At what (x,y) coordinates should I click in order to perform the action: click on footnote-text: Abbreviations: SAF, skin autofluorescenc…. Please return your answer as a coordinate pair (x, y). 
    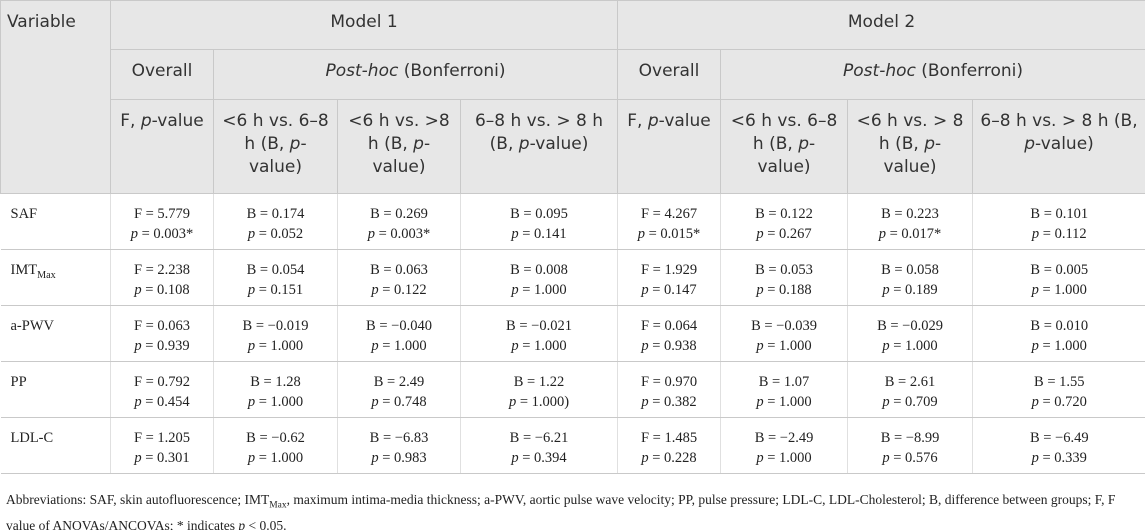
    Looking at the image, I should click on (138, 499).